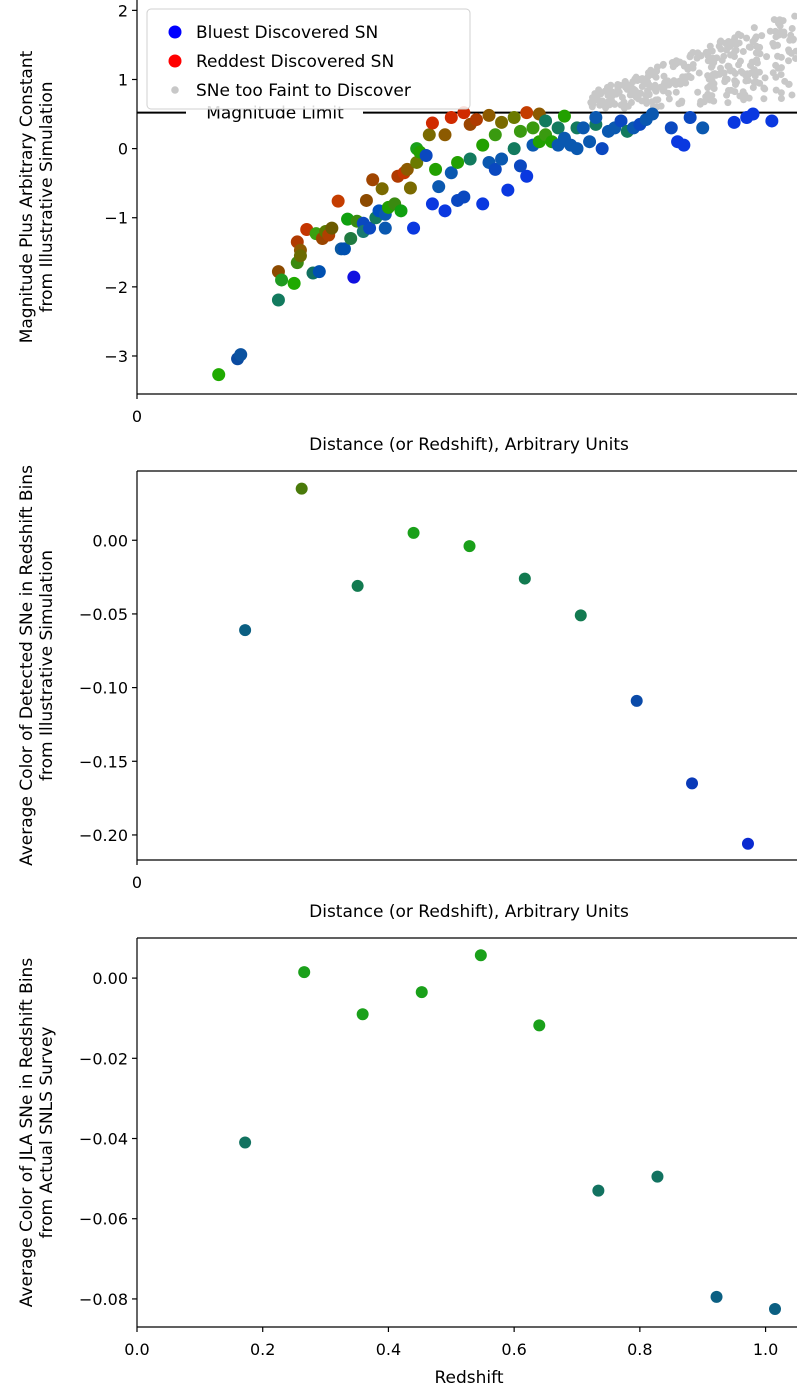  Describe the element at coordinates (469, 912) in the screenshot. I see `x-axis-label: Distance (or Redshift), Arbitrary Units` at that location.